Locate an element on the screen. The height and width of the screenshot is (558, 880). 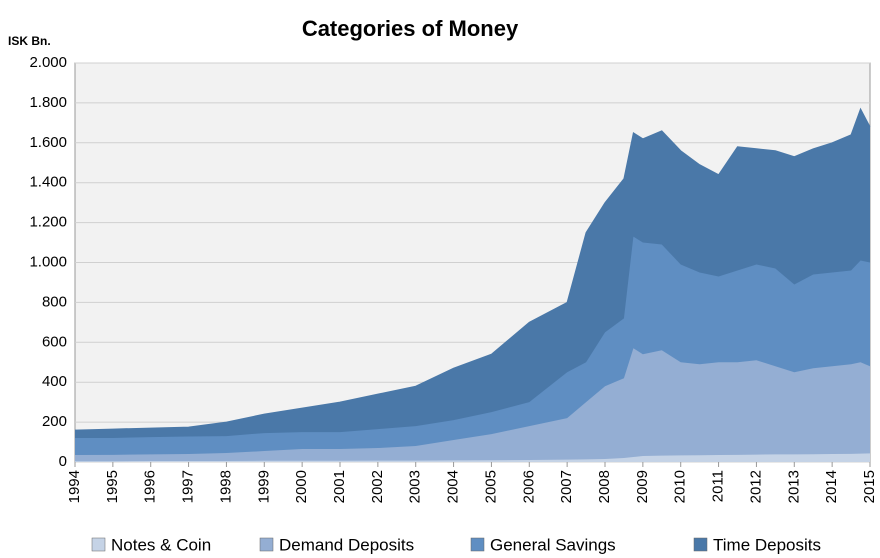
x-tick-label: 2004 is located at coordinates (453, 486).